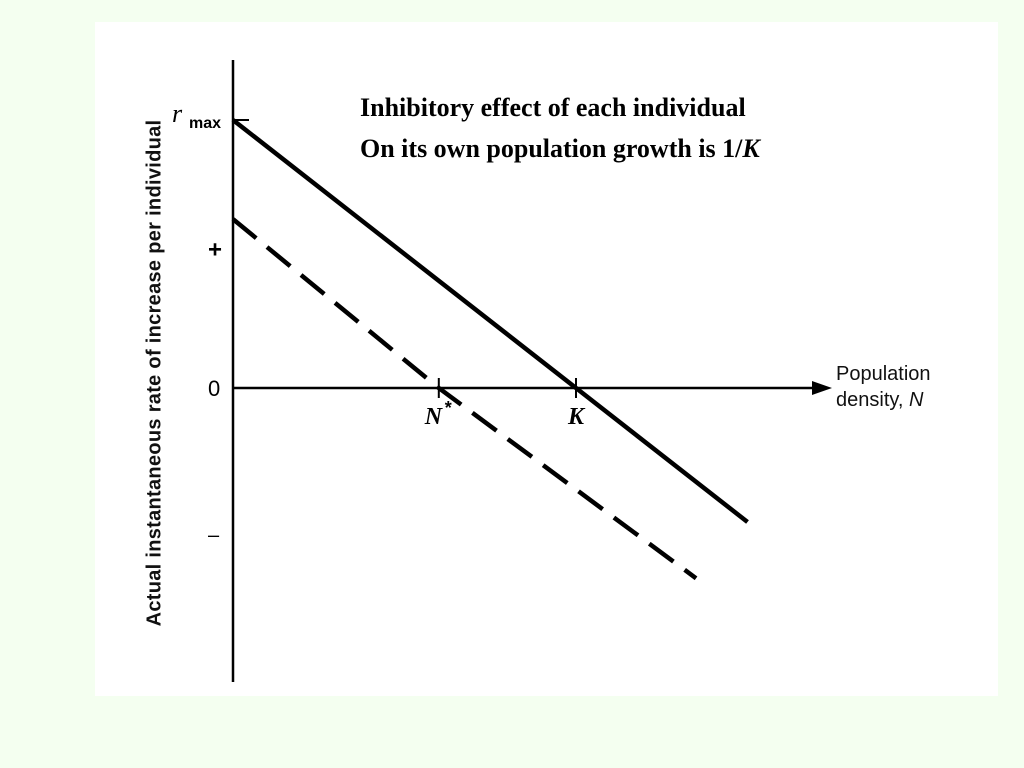 The image size is (1024, 768). Describe the element at coordinates (177, 113) in the screenshot. I see `y-tick-label-rmax: r` at that location.